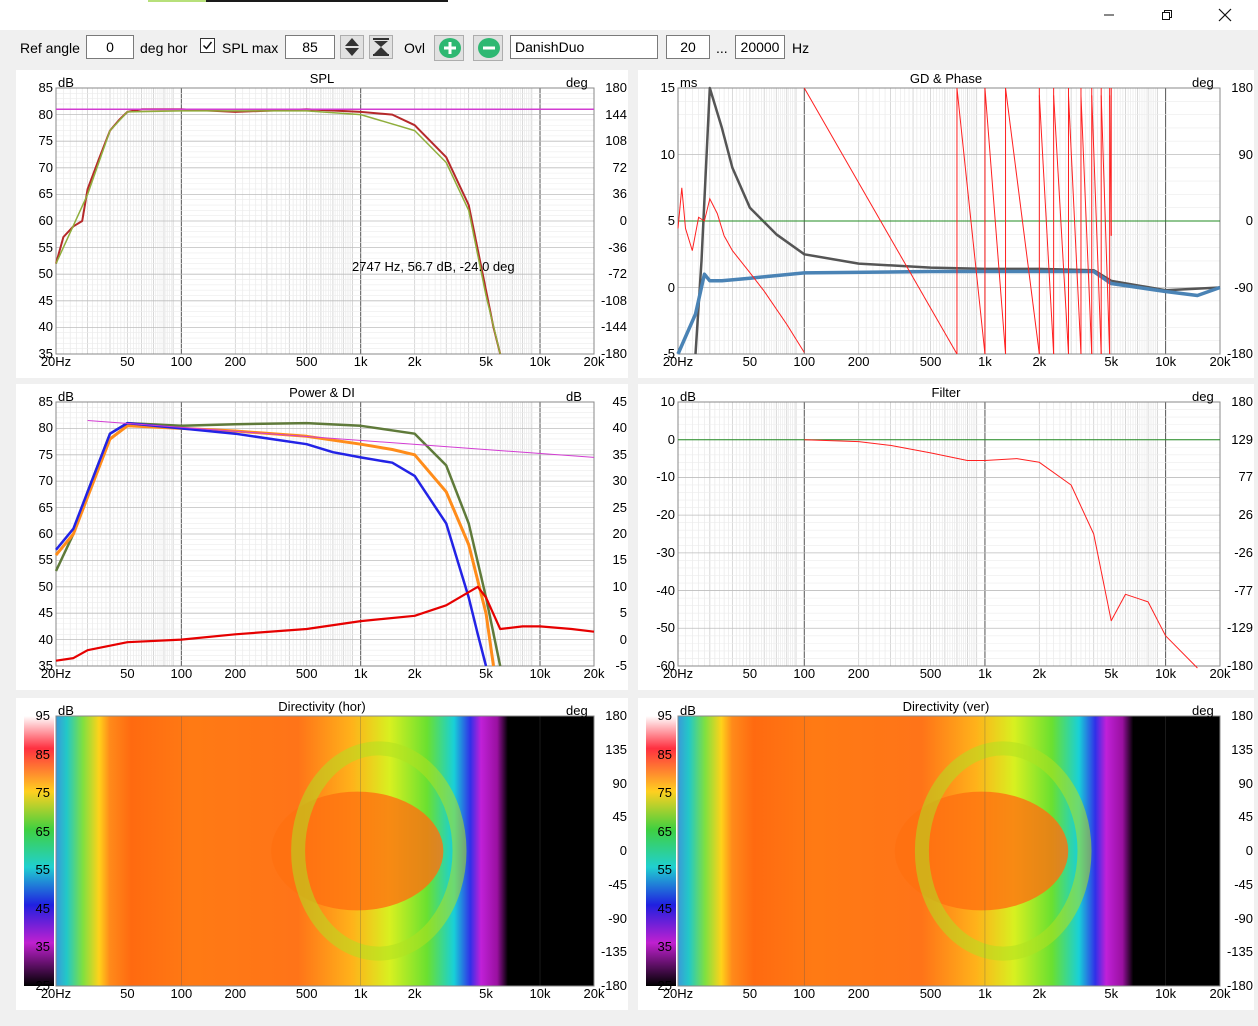 This screenshot has width=1258, height=1026. I want to click on spl-x-tick: 100, so click(181, 361).